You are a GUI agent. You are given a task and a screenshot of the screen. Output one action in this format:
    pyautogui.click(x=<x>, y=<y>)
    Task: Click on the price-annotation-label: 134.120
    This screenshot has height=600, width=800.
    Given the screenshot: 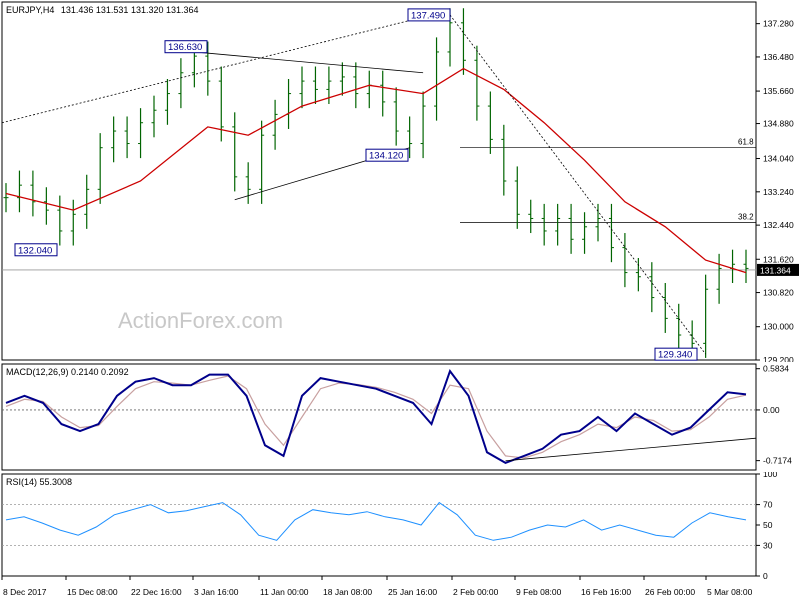 What is the action you would take?
    pyautogui.click(x=386, y=156)
    